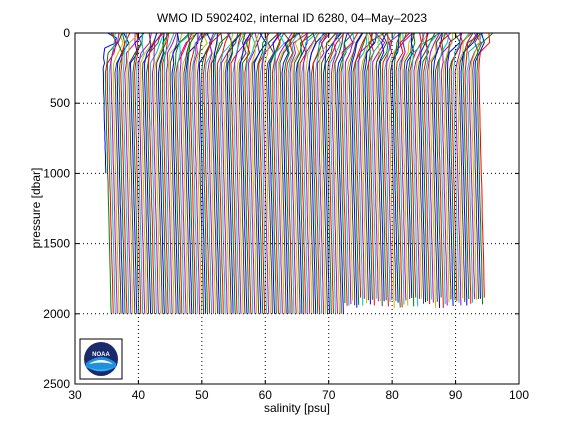 This screenshot has height=437, width=576. Describe the element at coordinates (101, 359) in the screenshot. I see `noaa-logo: NOAA` at that location.